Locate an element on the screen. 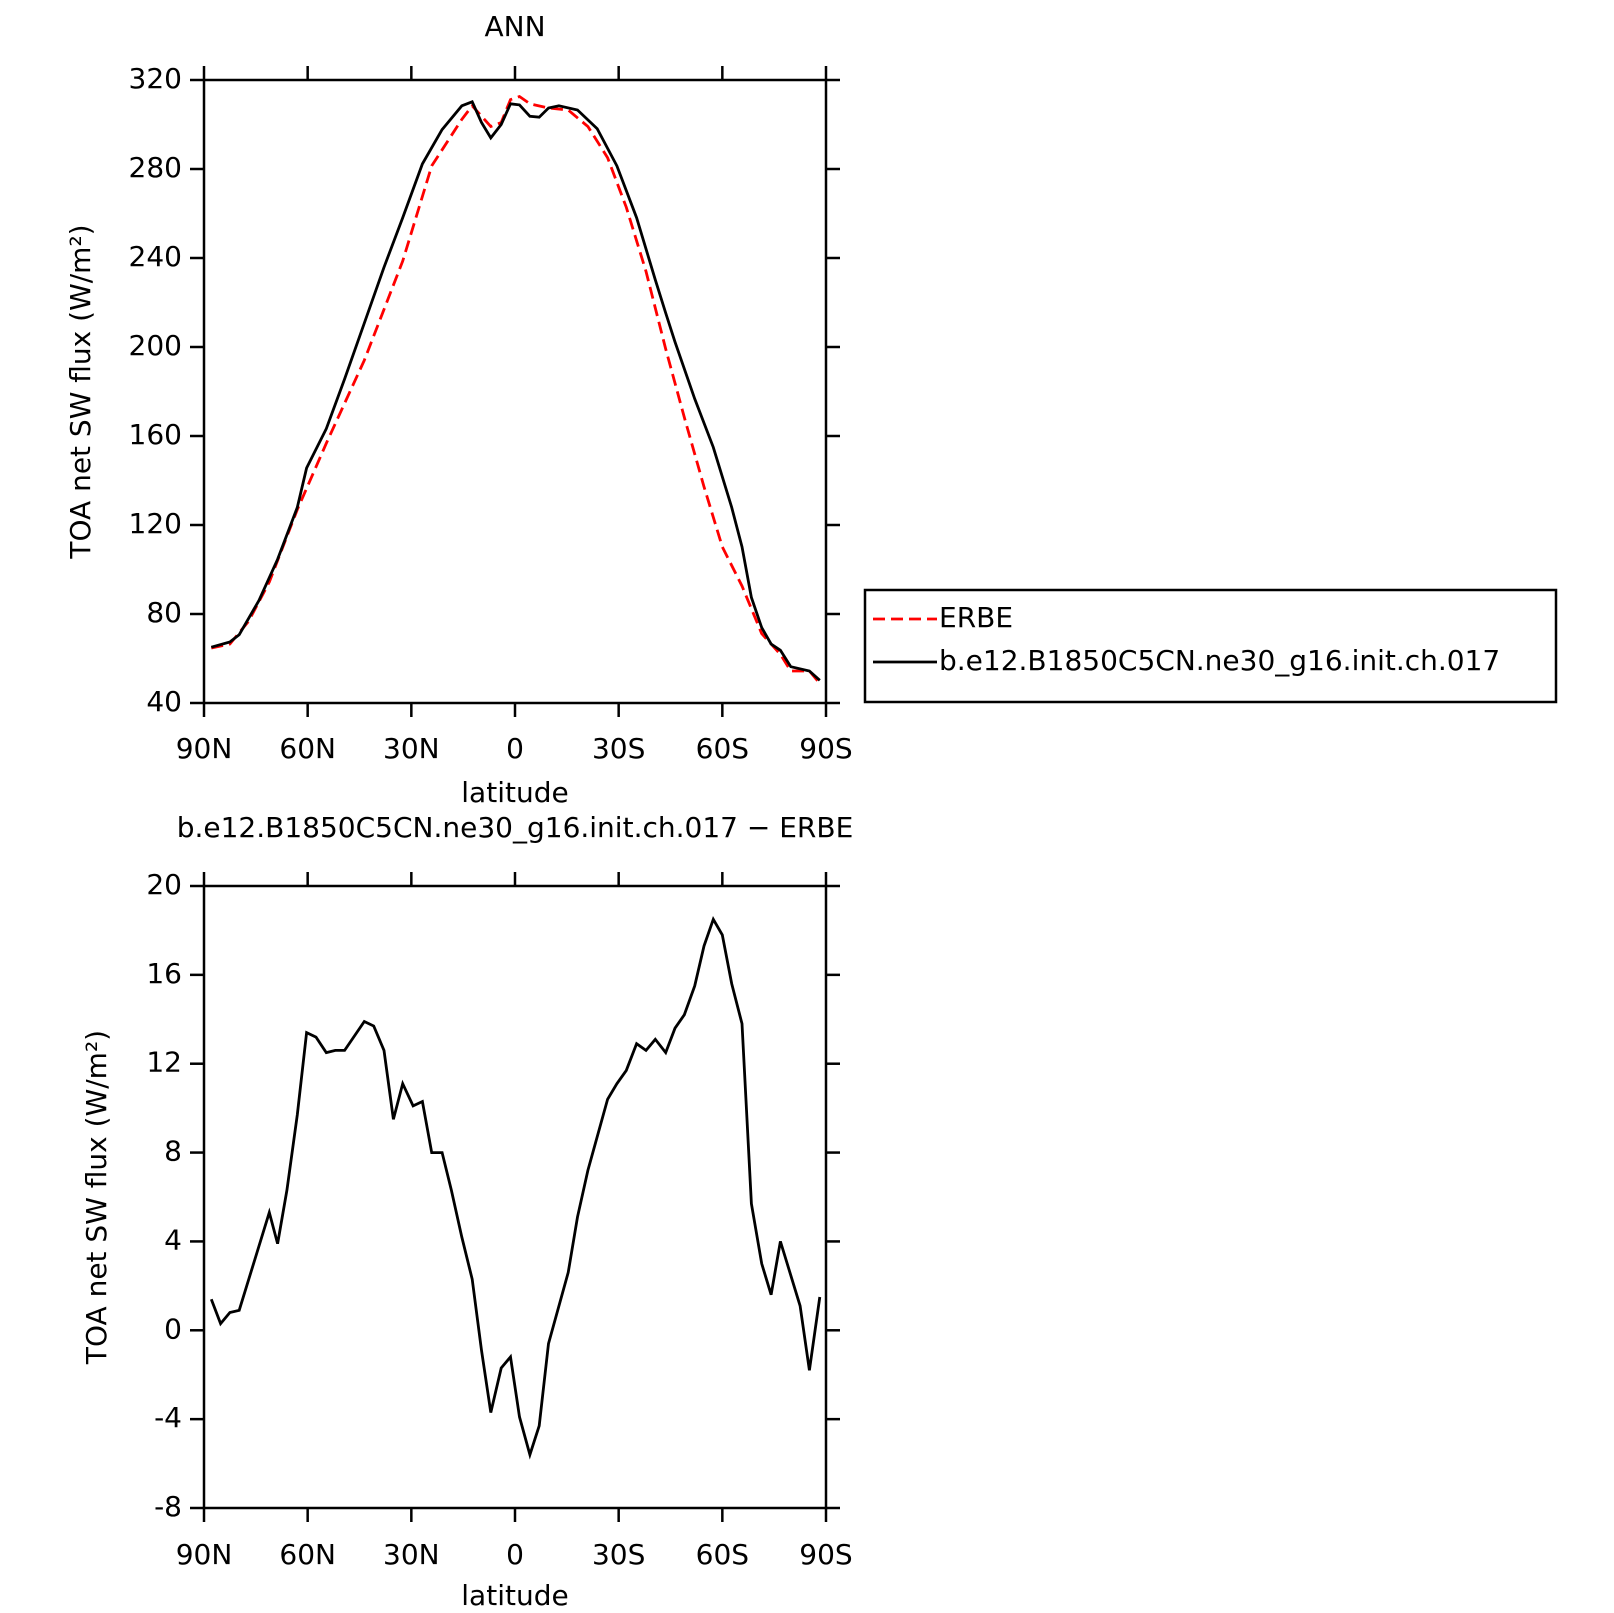 The image size is (1614, 1613). y-tick-label: 240 is located at coordinates (155, 256).